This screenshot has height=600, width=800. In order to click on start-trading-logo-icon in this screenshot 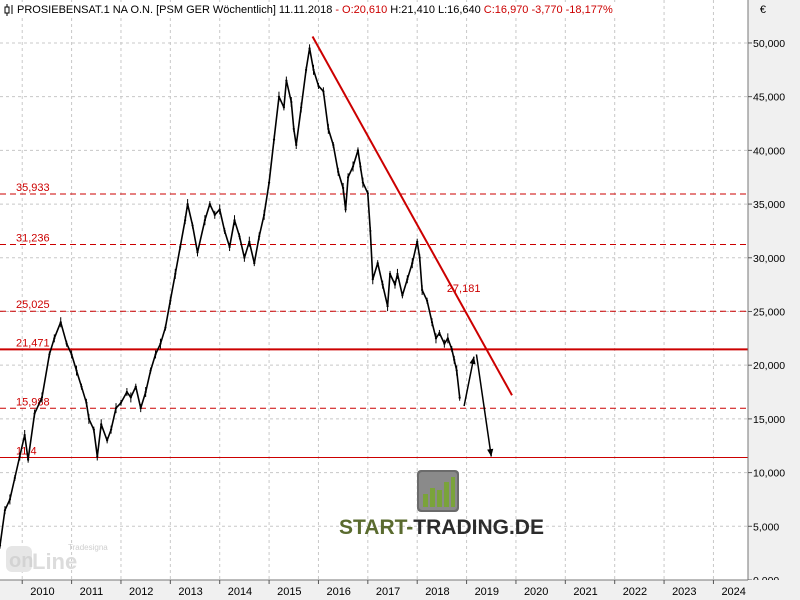, I will do `click(438, 491)`.